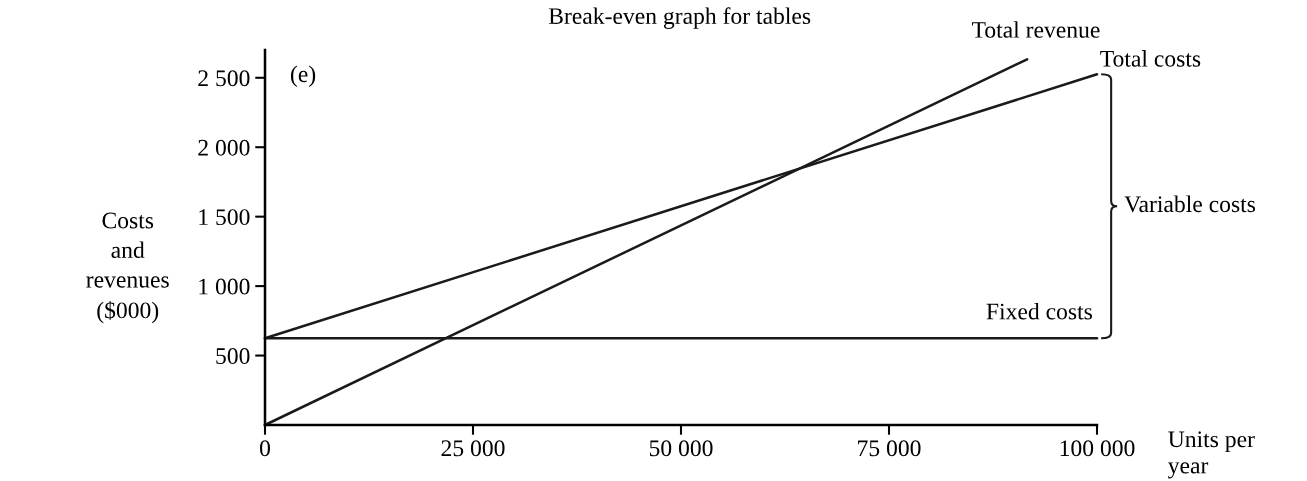 This screenshot has height=481, width=1307. Describe the element at coordinates (265, 448) in the screenshot. I see `x-tick-label: 0` at that location.